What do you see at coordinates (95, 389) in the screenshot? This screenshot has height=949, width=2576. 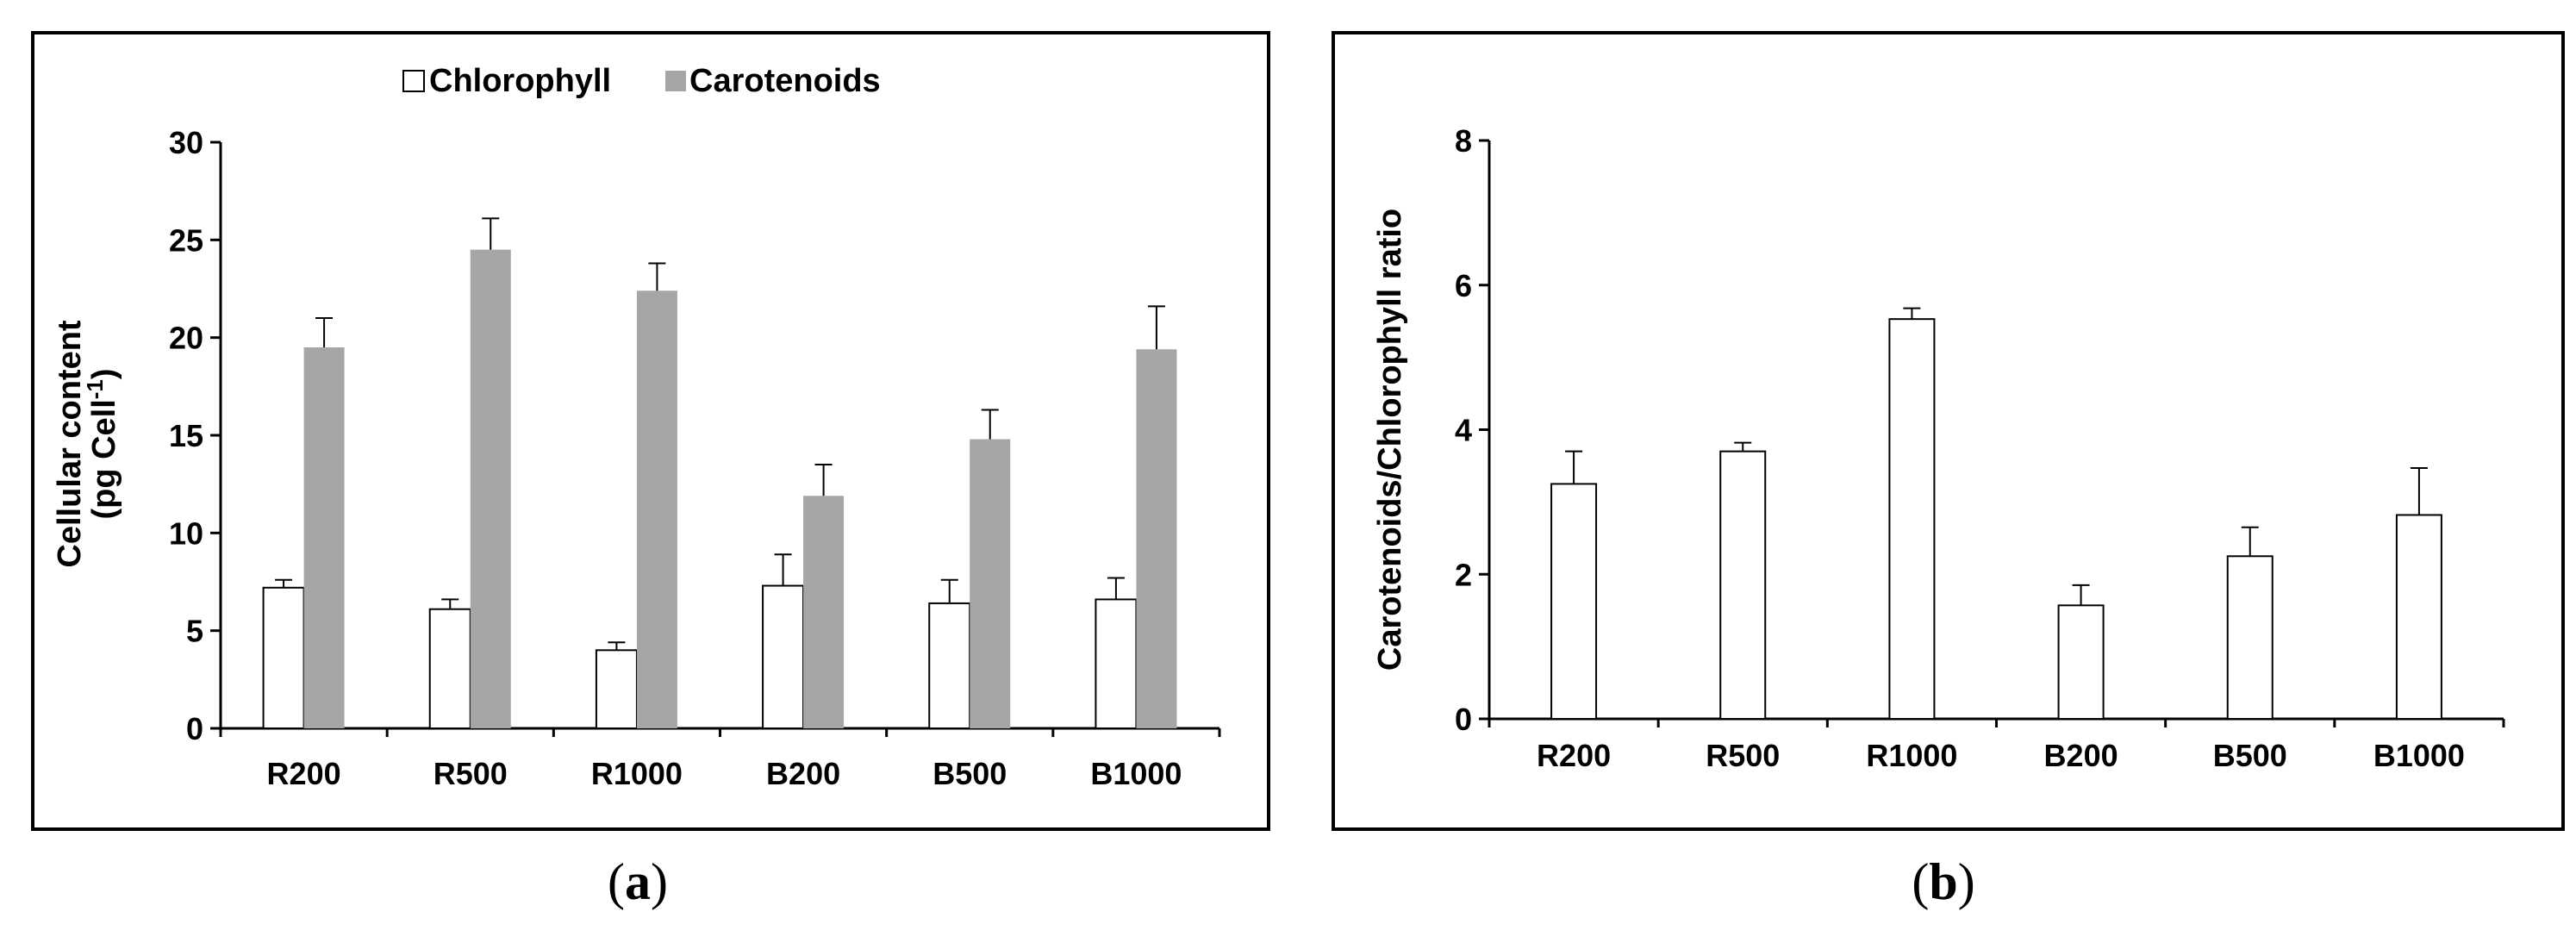 I see `y-axis-label-superscript: -1` at bounding box center [95, 389].